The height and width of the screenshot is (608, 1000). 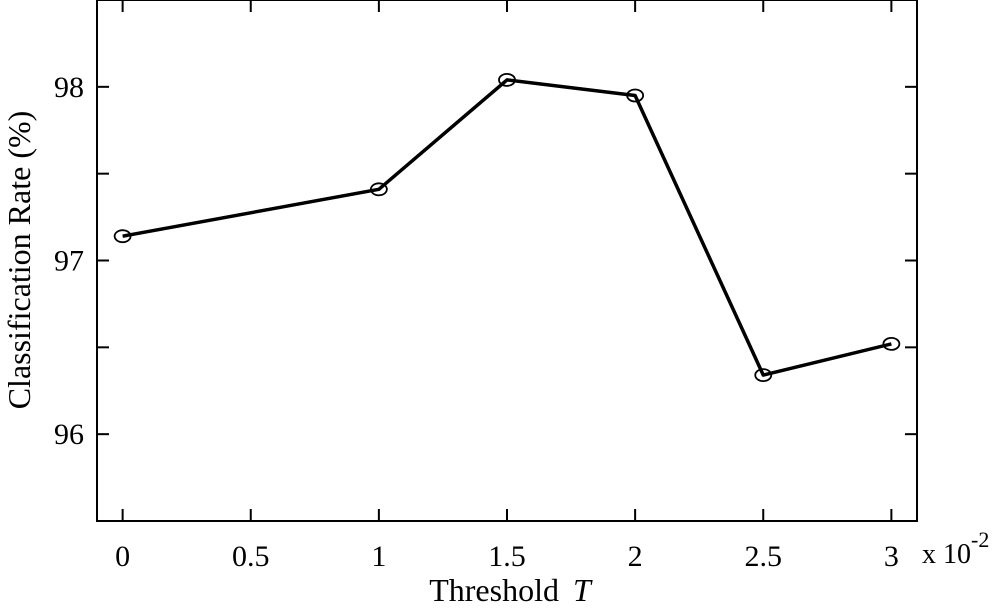 I want to click on x-tick-label: 1.5, so click(x=507, y=556).